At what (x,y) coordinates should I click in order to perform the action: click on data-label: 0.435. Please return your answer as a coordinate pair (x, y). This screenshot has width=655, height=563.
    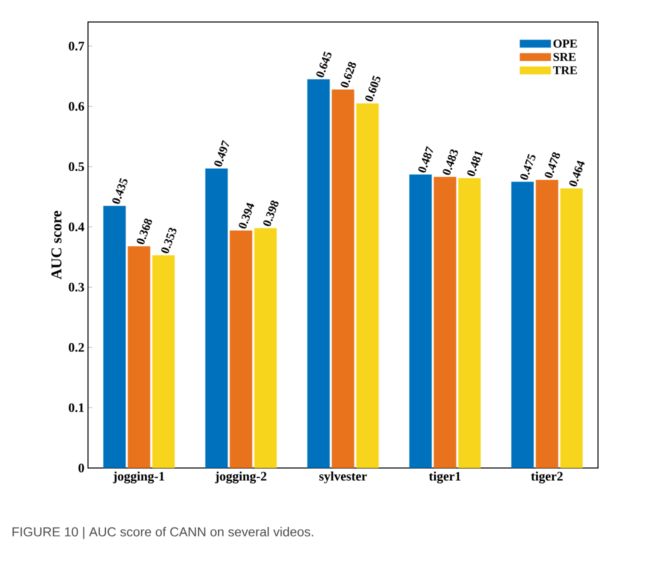
    Looking at the image, I should click on (120, 191).